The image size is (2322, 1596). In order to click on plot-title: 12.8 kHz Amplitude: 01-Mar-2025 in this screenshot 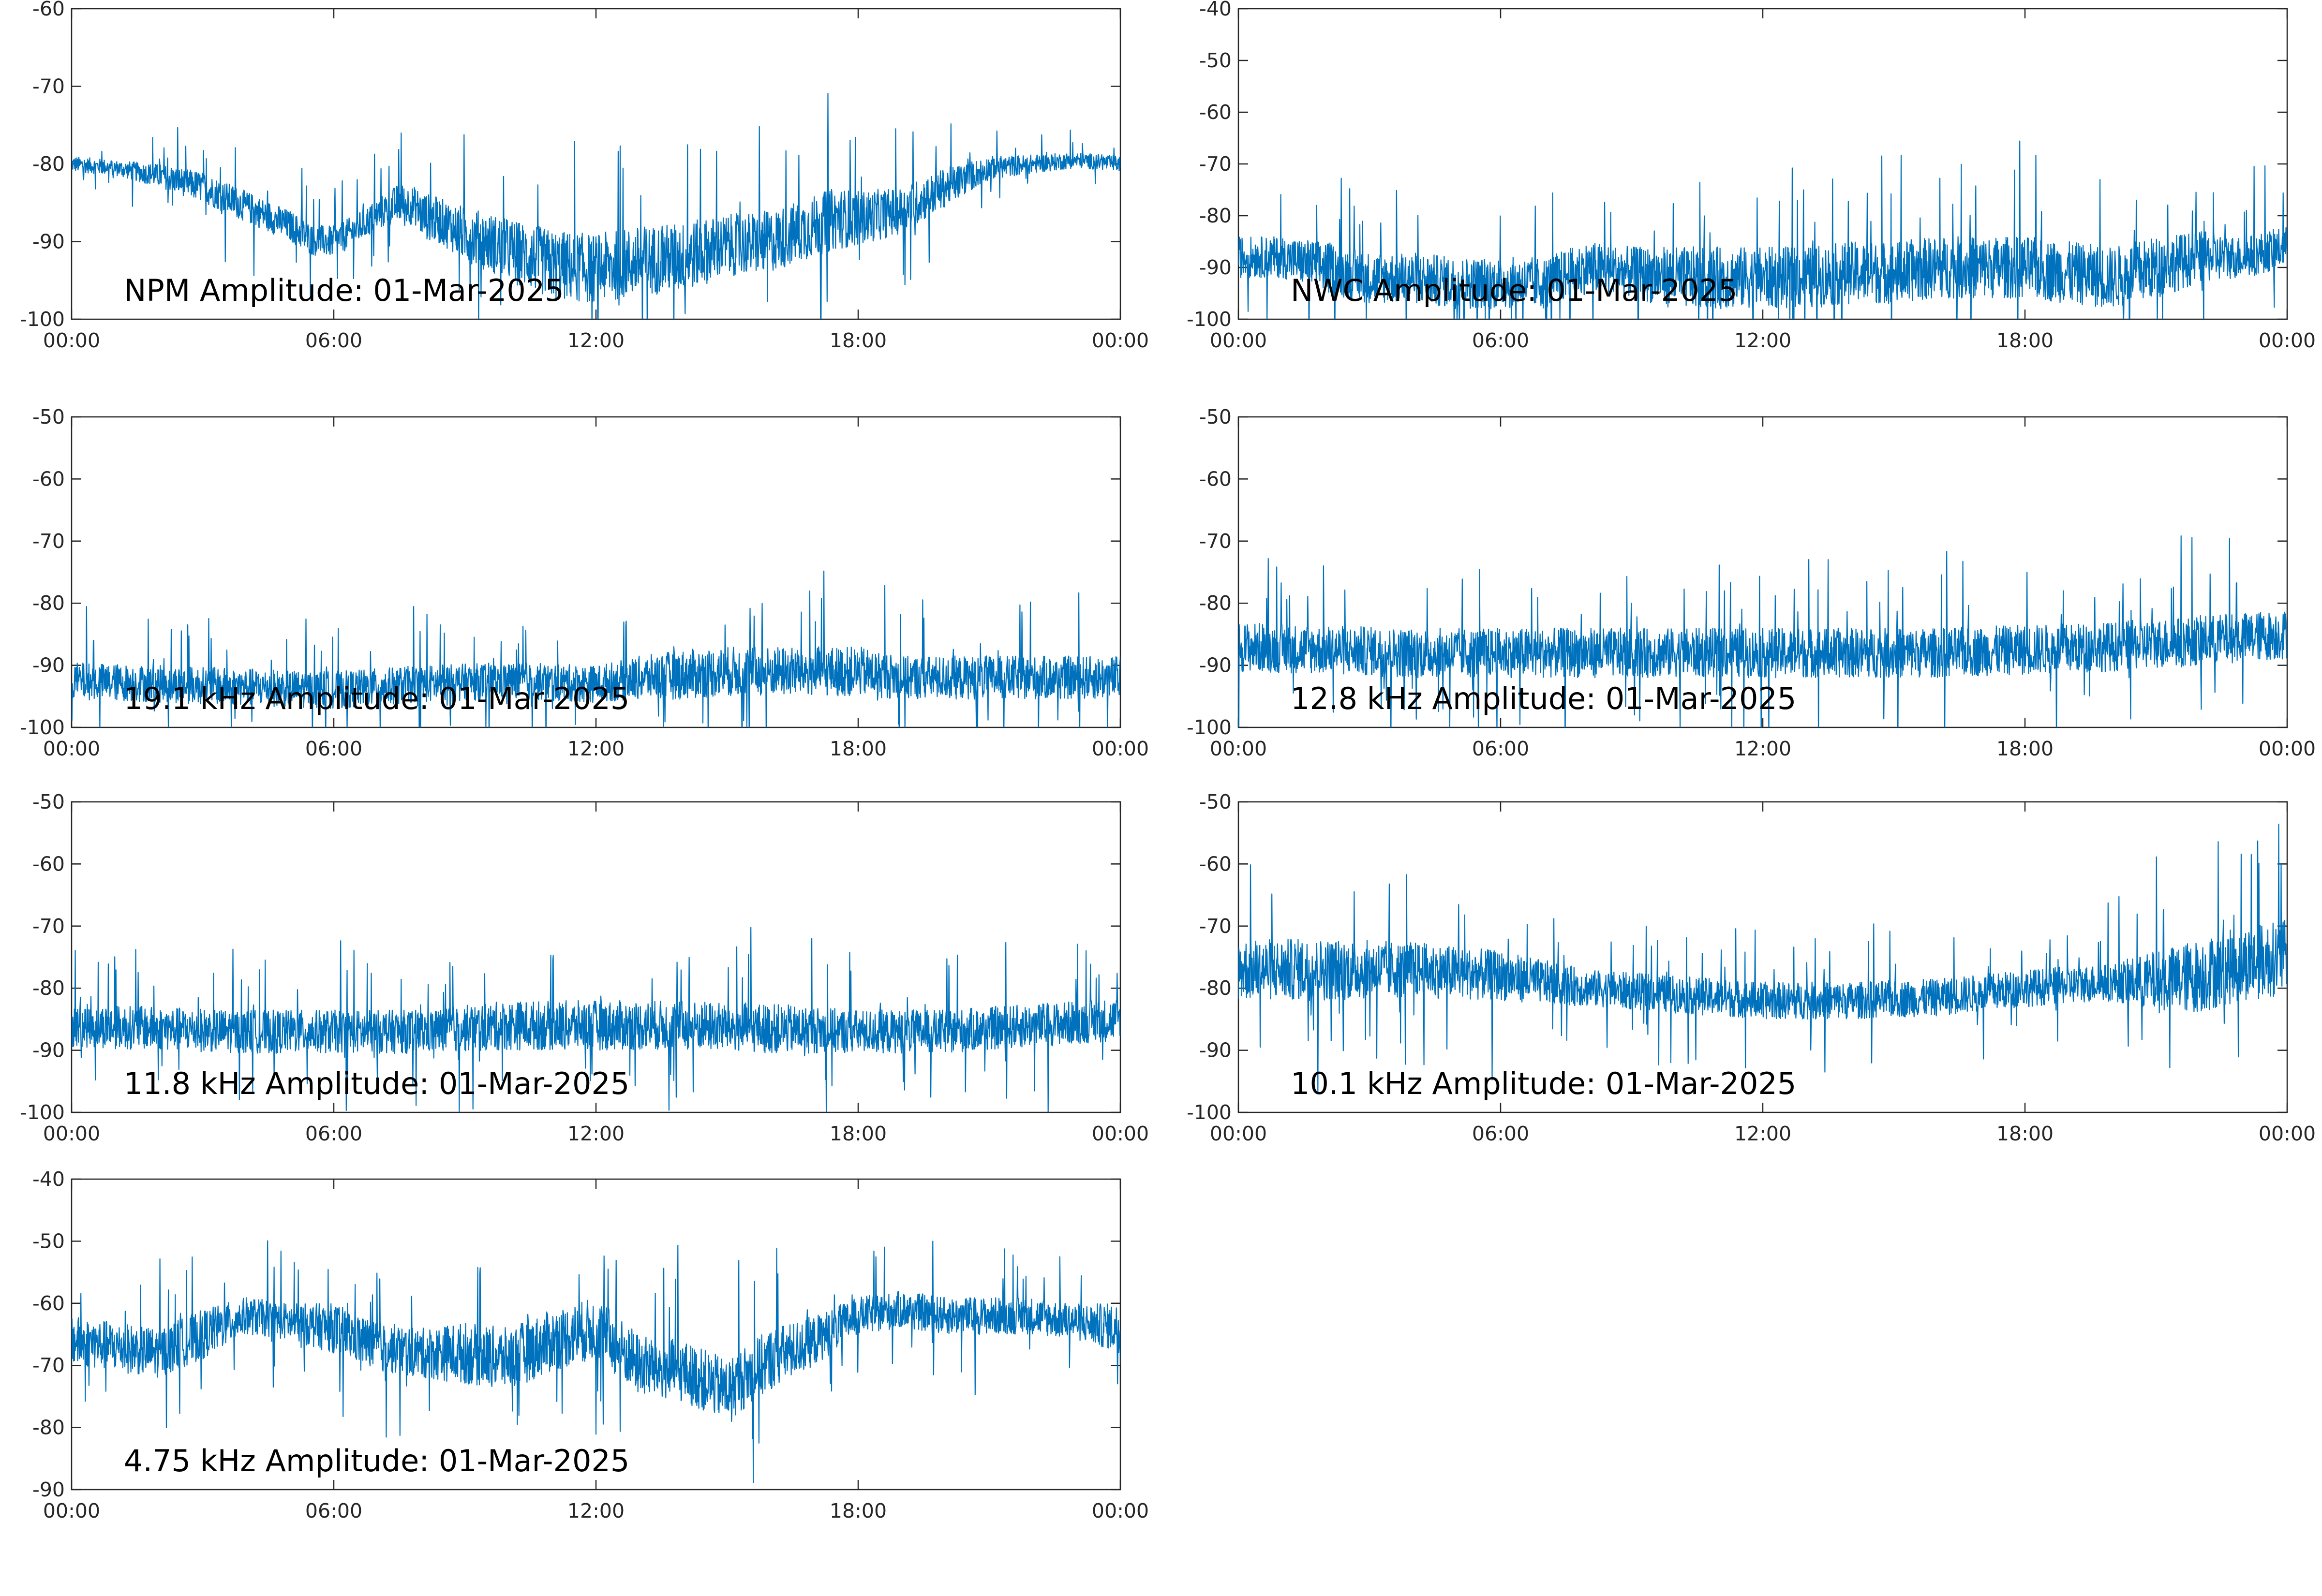, I will do `click(1543, 698)`.